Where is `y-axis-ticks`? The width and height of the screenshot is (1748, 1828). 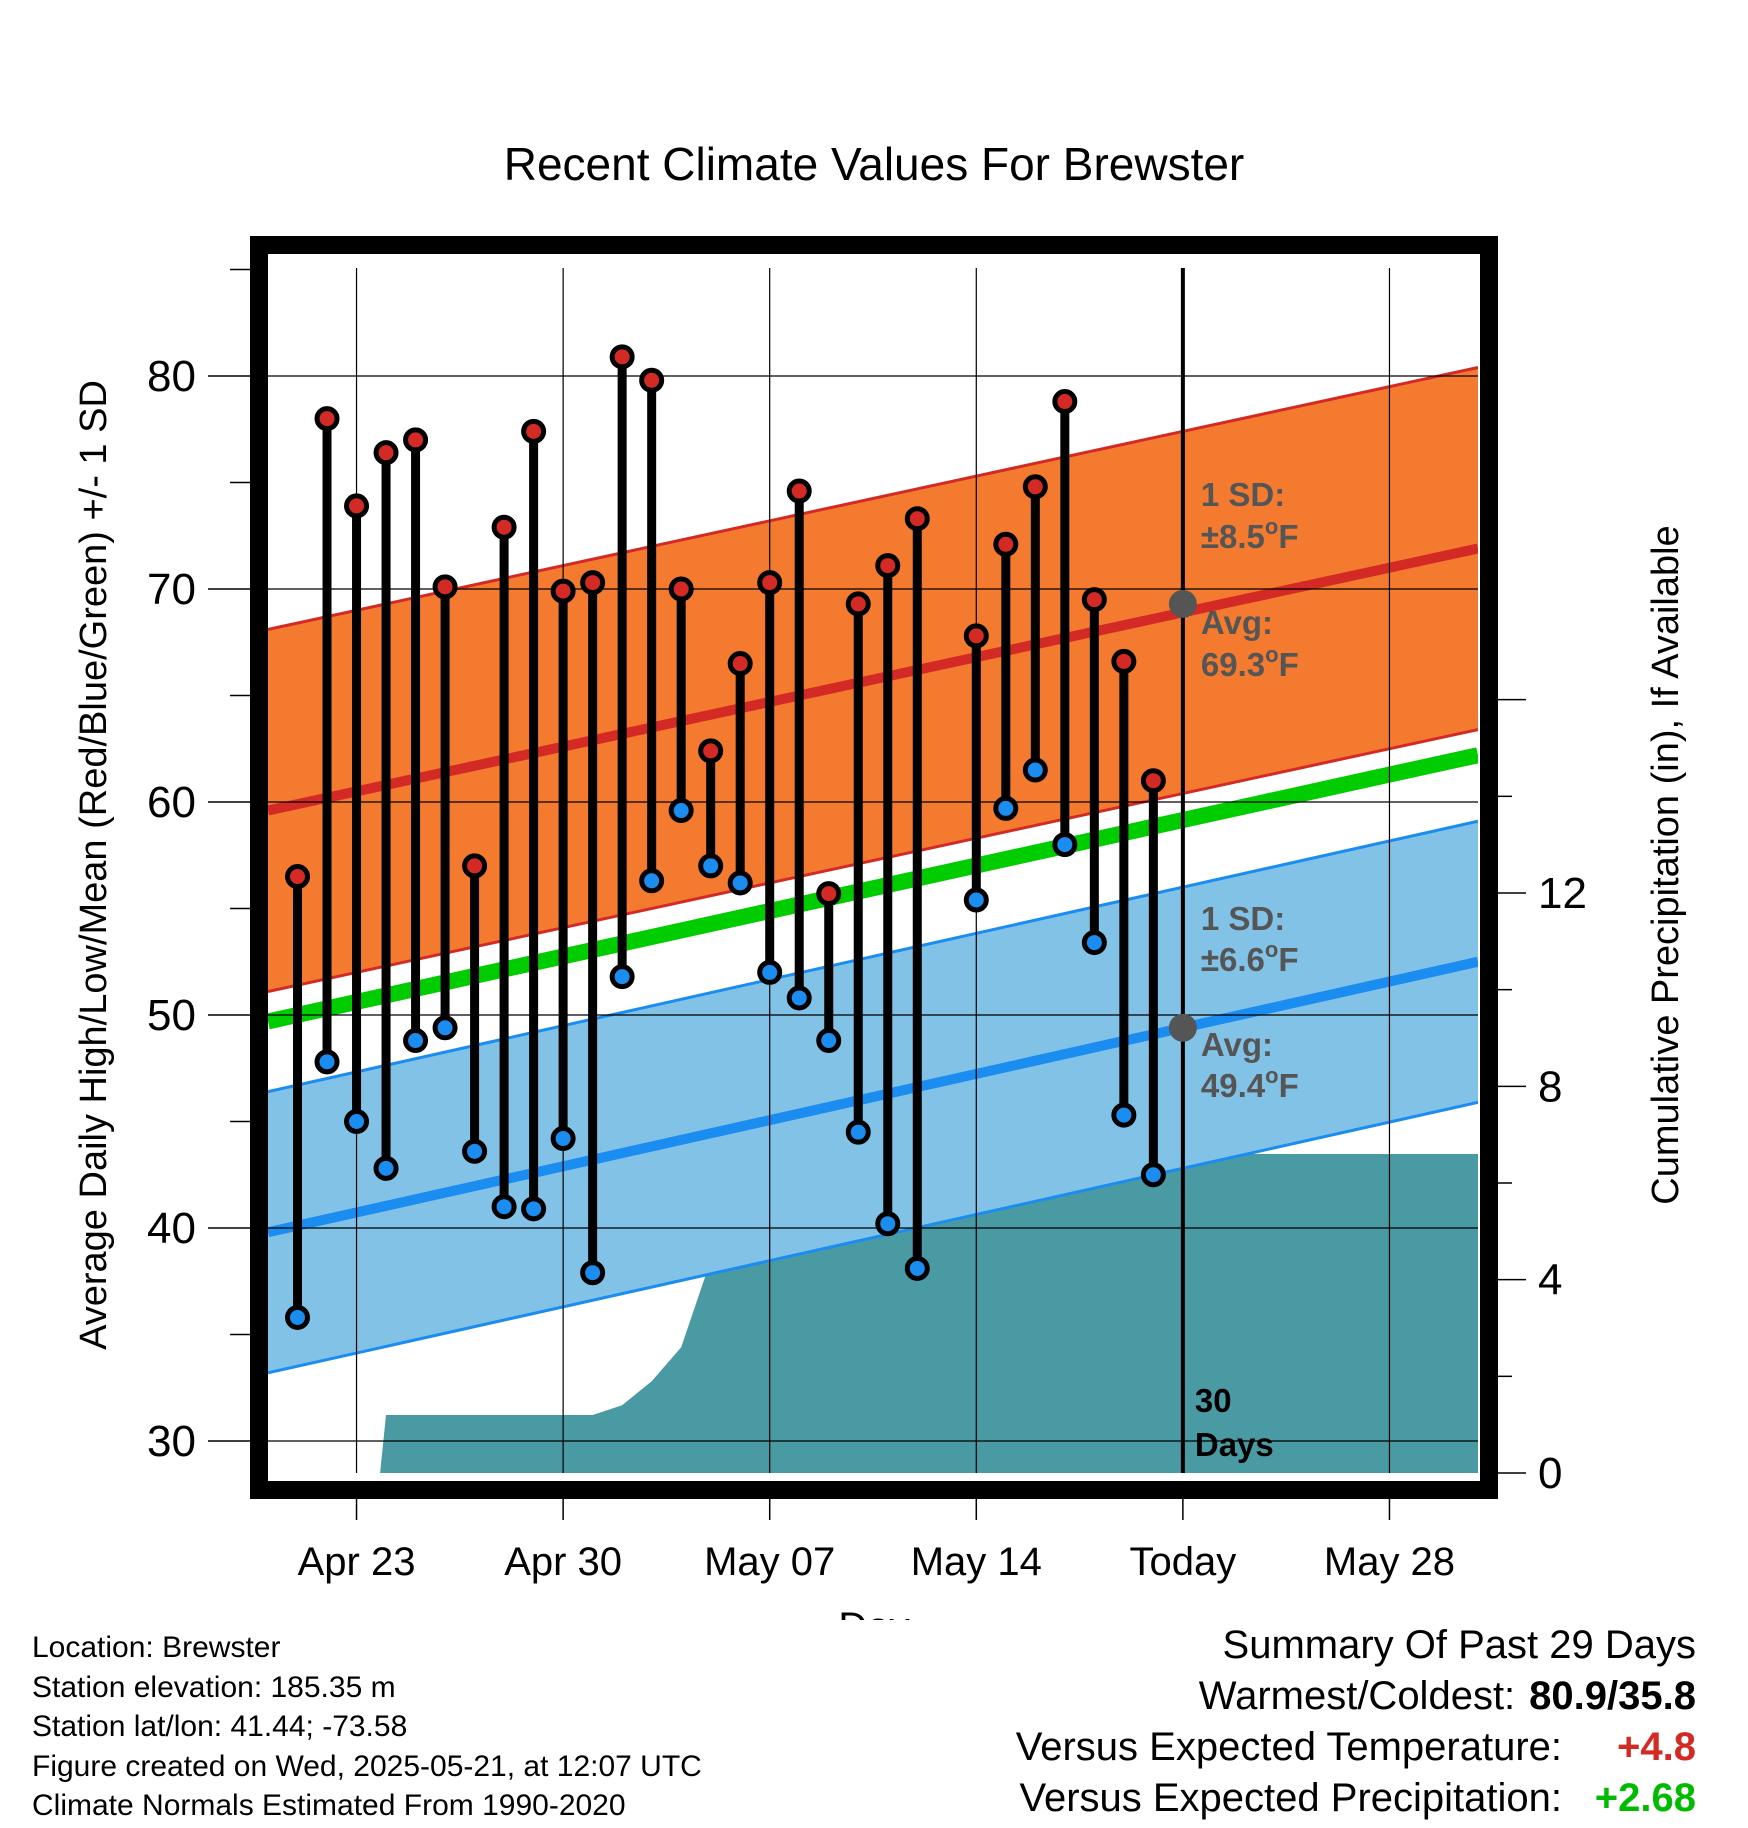 y-axis-ticks is located at coordinates (229, 855).